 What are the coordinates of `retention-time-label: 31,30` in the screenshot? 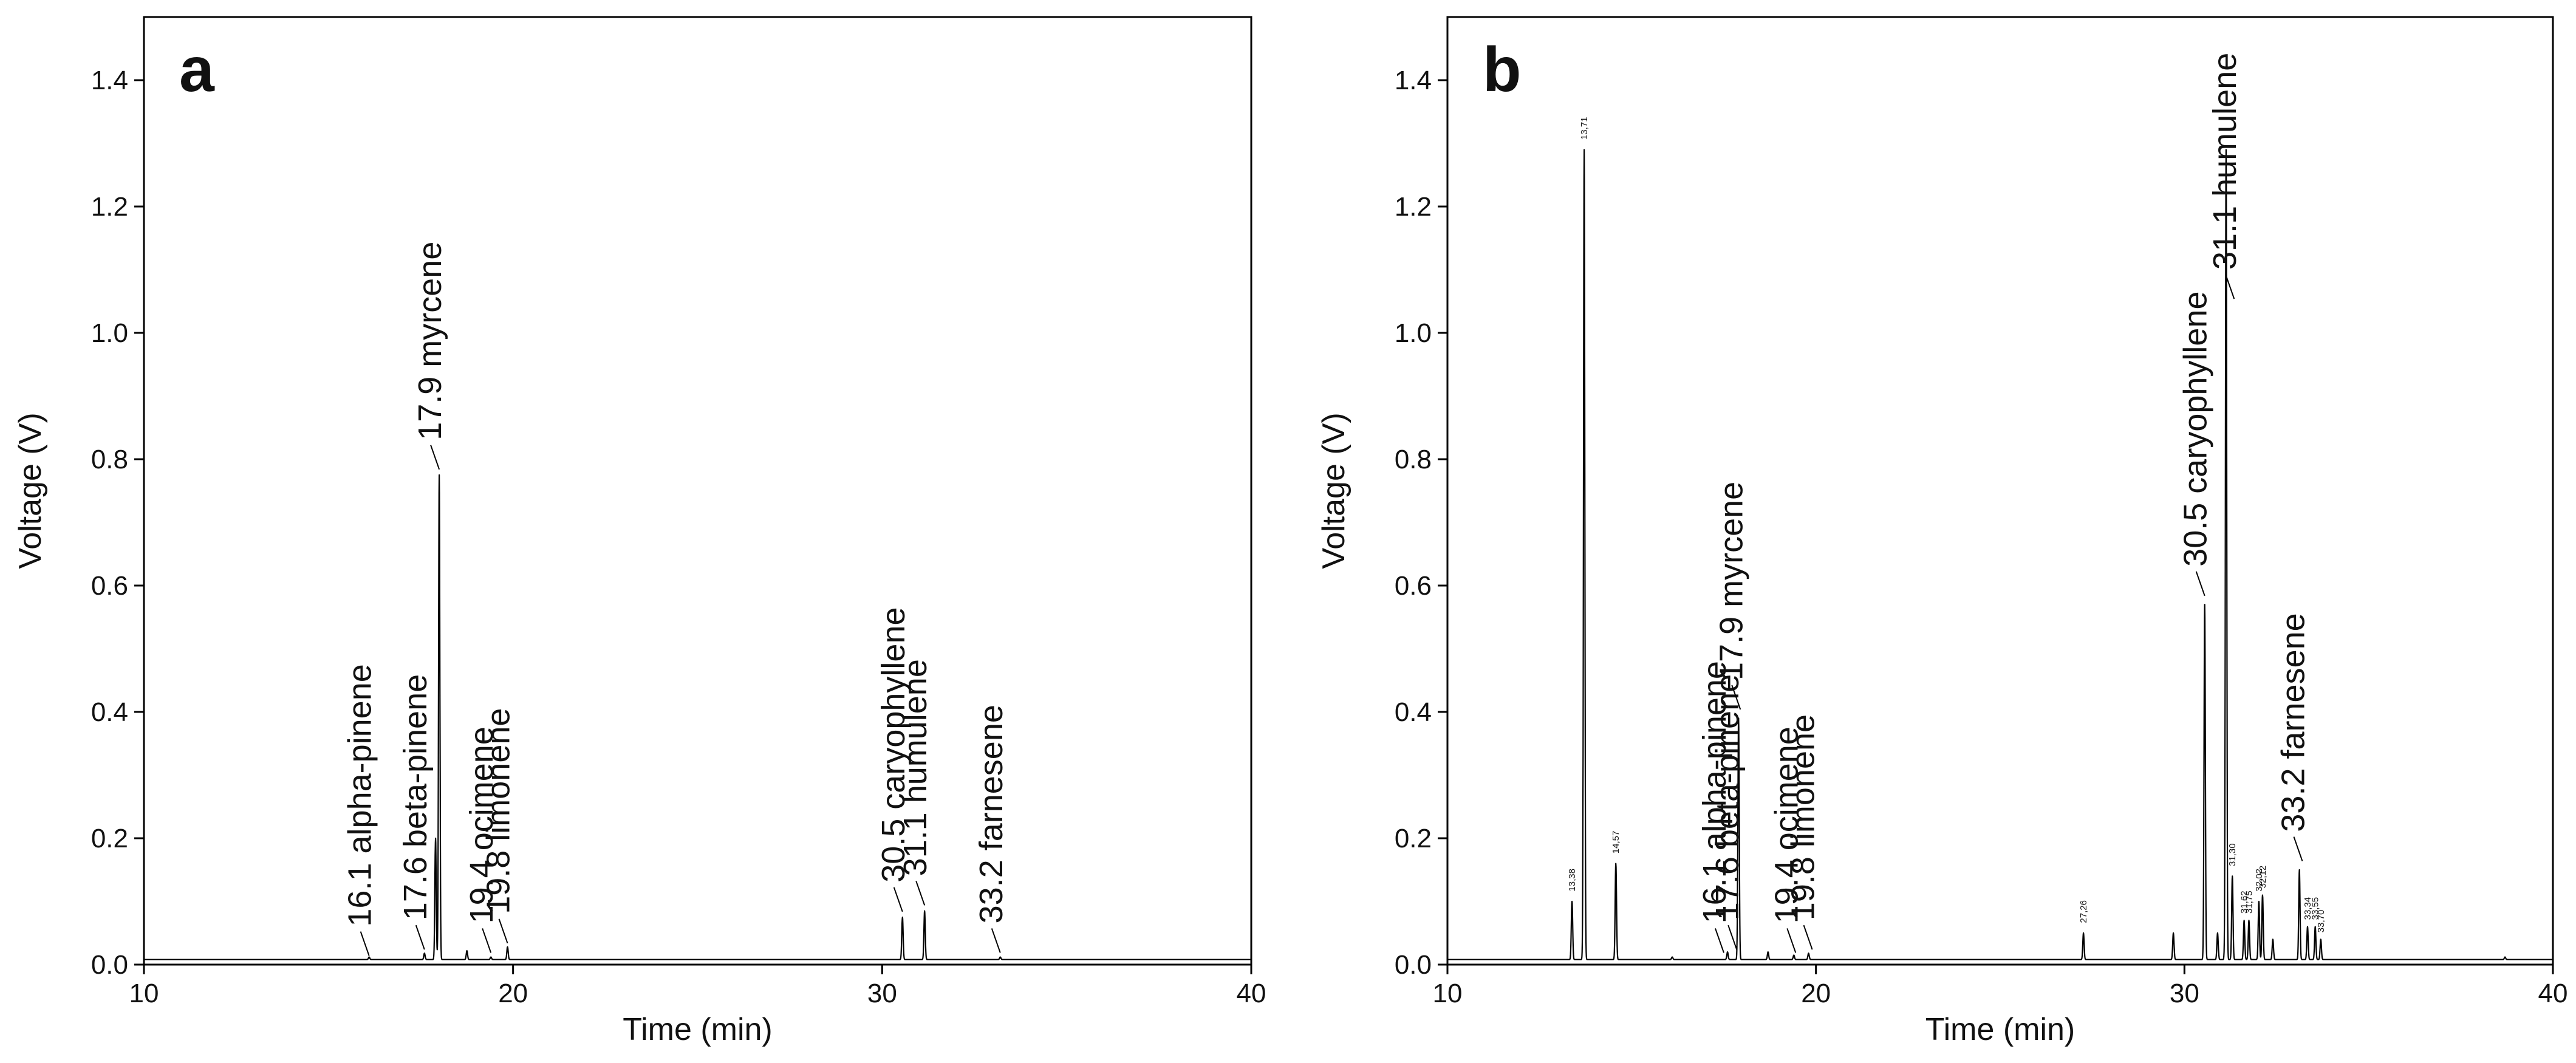 It's located at (2232, 854).